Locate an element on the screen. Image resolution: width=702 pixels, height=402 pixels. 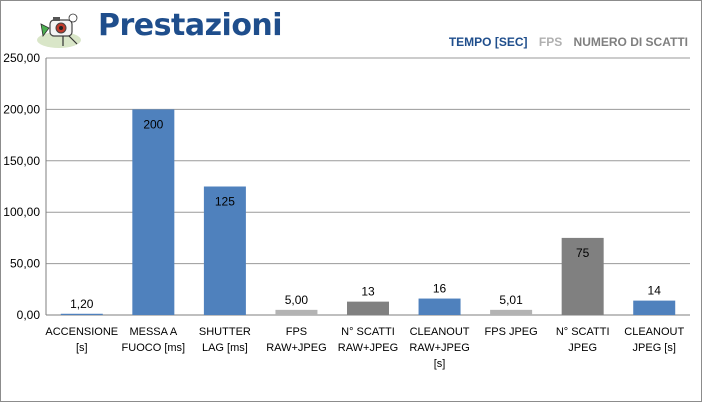
camera-mascot-logo is located at coordinates (59, 30).